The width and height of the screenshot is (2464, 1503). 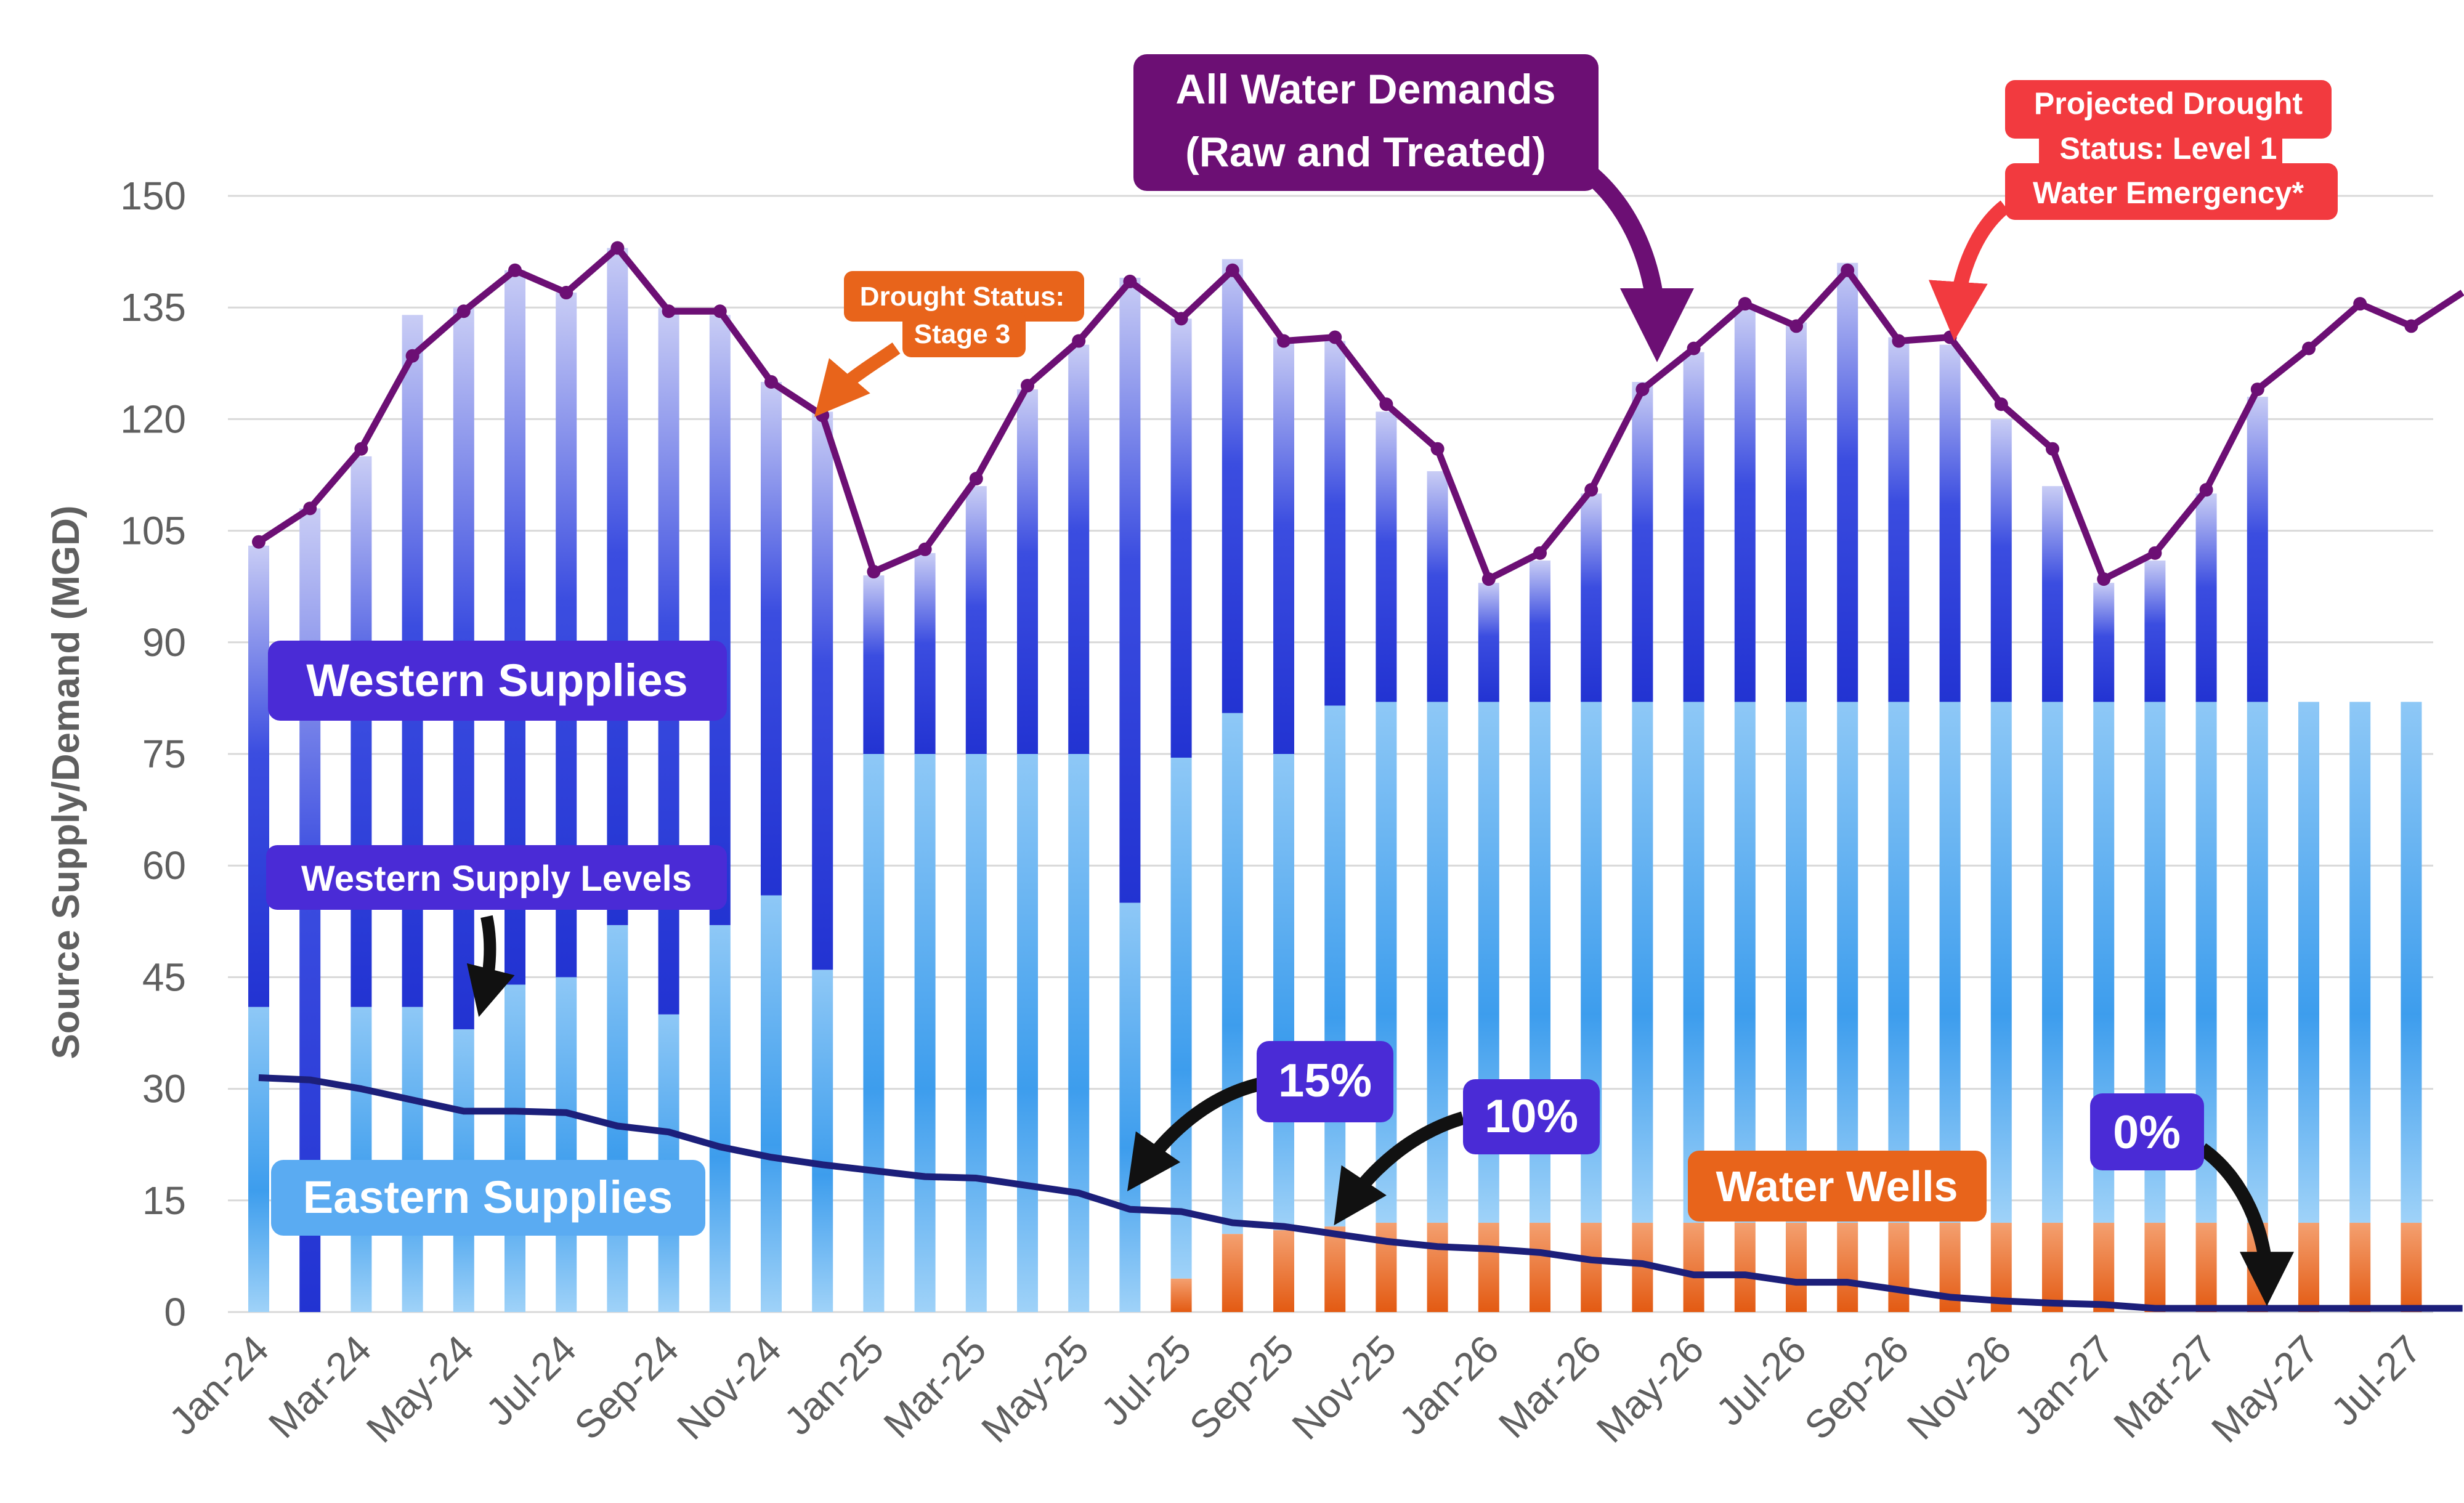 What do you see at coordinates (164, 642) in the screenshot?
I see `y-tick-90: 90` at bounding box center [164, 642].